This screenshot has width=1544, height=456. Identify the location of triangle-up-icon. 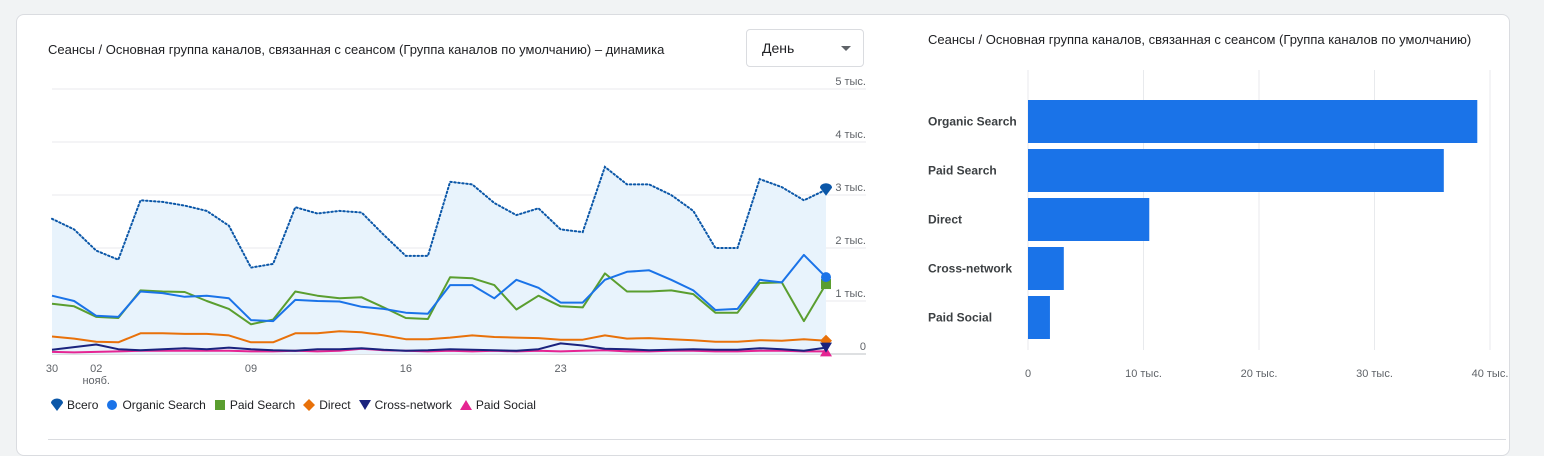
(466, 405).